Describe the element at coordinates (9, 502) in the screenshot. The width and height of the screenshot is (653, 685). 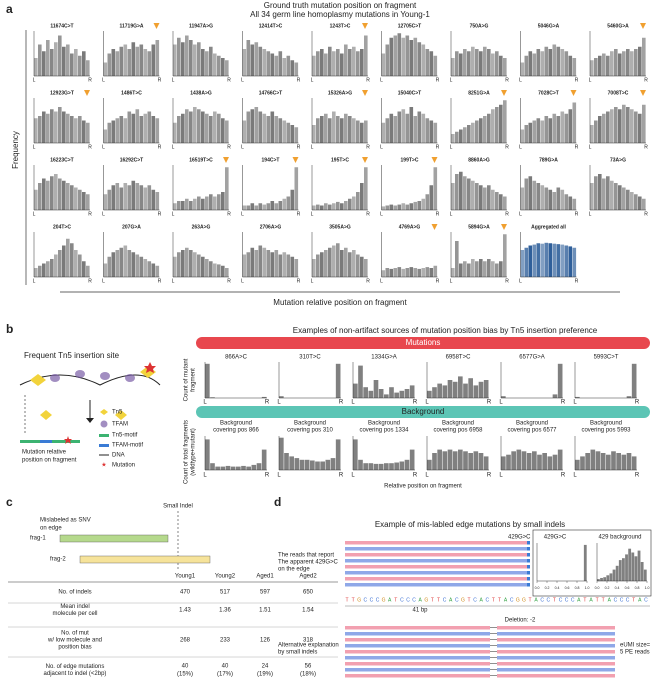
I see `panel-letter: c` at that location.